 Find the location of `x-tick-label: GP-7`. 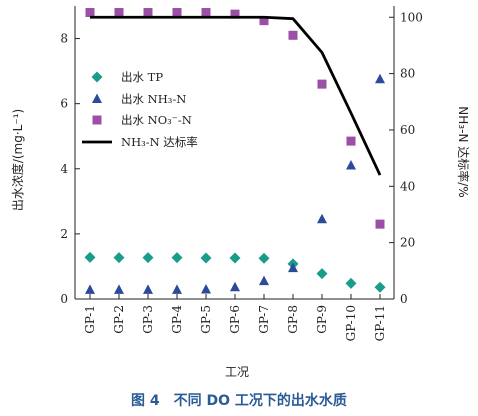

x-tick-label: GP-7 is located at coordinates (264, 319).